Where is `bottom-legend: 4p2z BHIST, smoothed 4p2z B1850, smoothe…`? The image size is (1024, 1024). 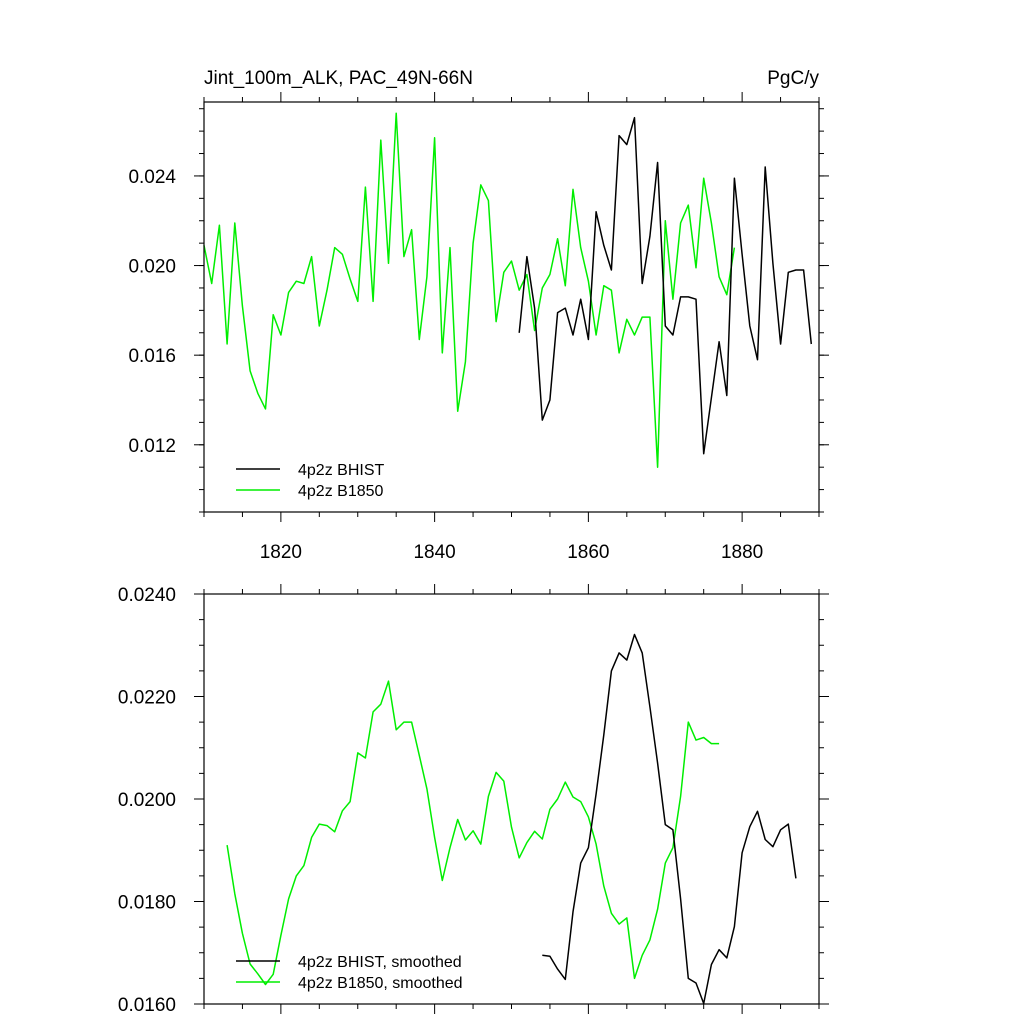
bottom-legend: 4p2z BHIST, smoothed 4p2z B1850, smoothe… is located at coordinates (349, 973).